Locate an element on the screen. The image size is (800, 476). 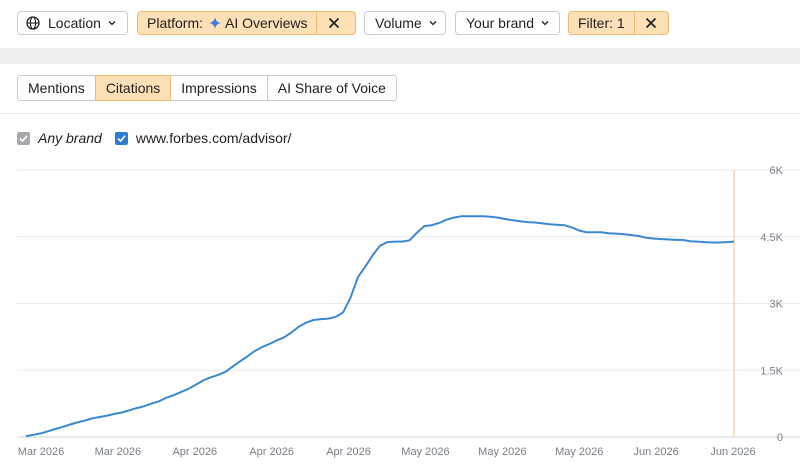
volume-filter-label: Volume is located at coordinates (398, 23).